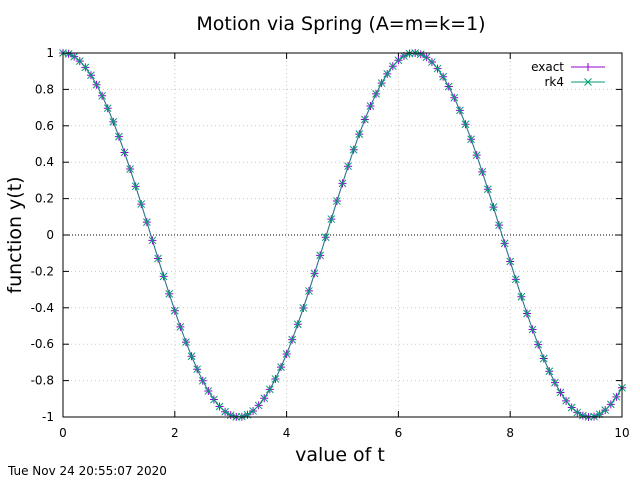 Image resolution: width=640 pixels, height=480 pixels. What do you see at coordinates (48, 417) in the screenshot?
I see `y-tick-label: -1` at bounding box center [48, 417].